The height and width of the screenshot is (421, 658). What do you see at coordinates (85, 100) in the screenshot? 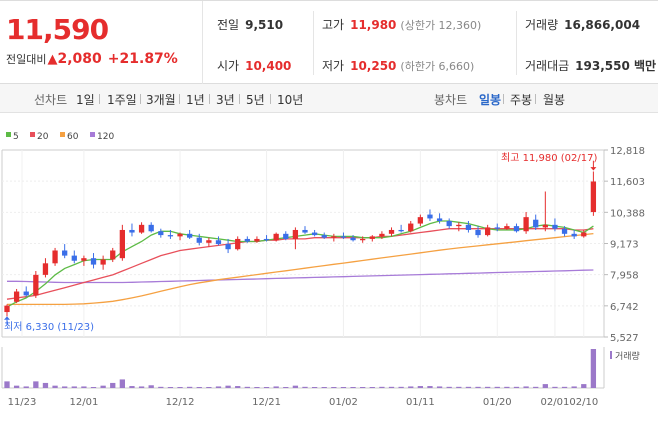
I see `tab-1d: 1일` at bounding box center [85, 100].